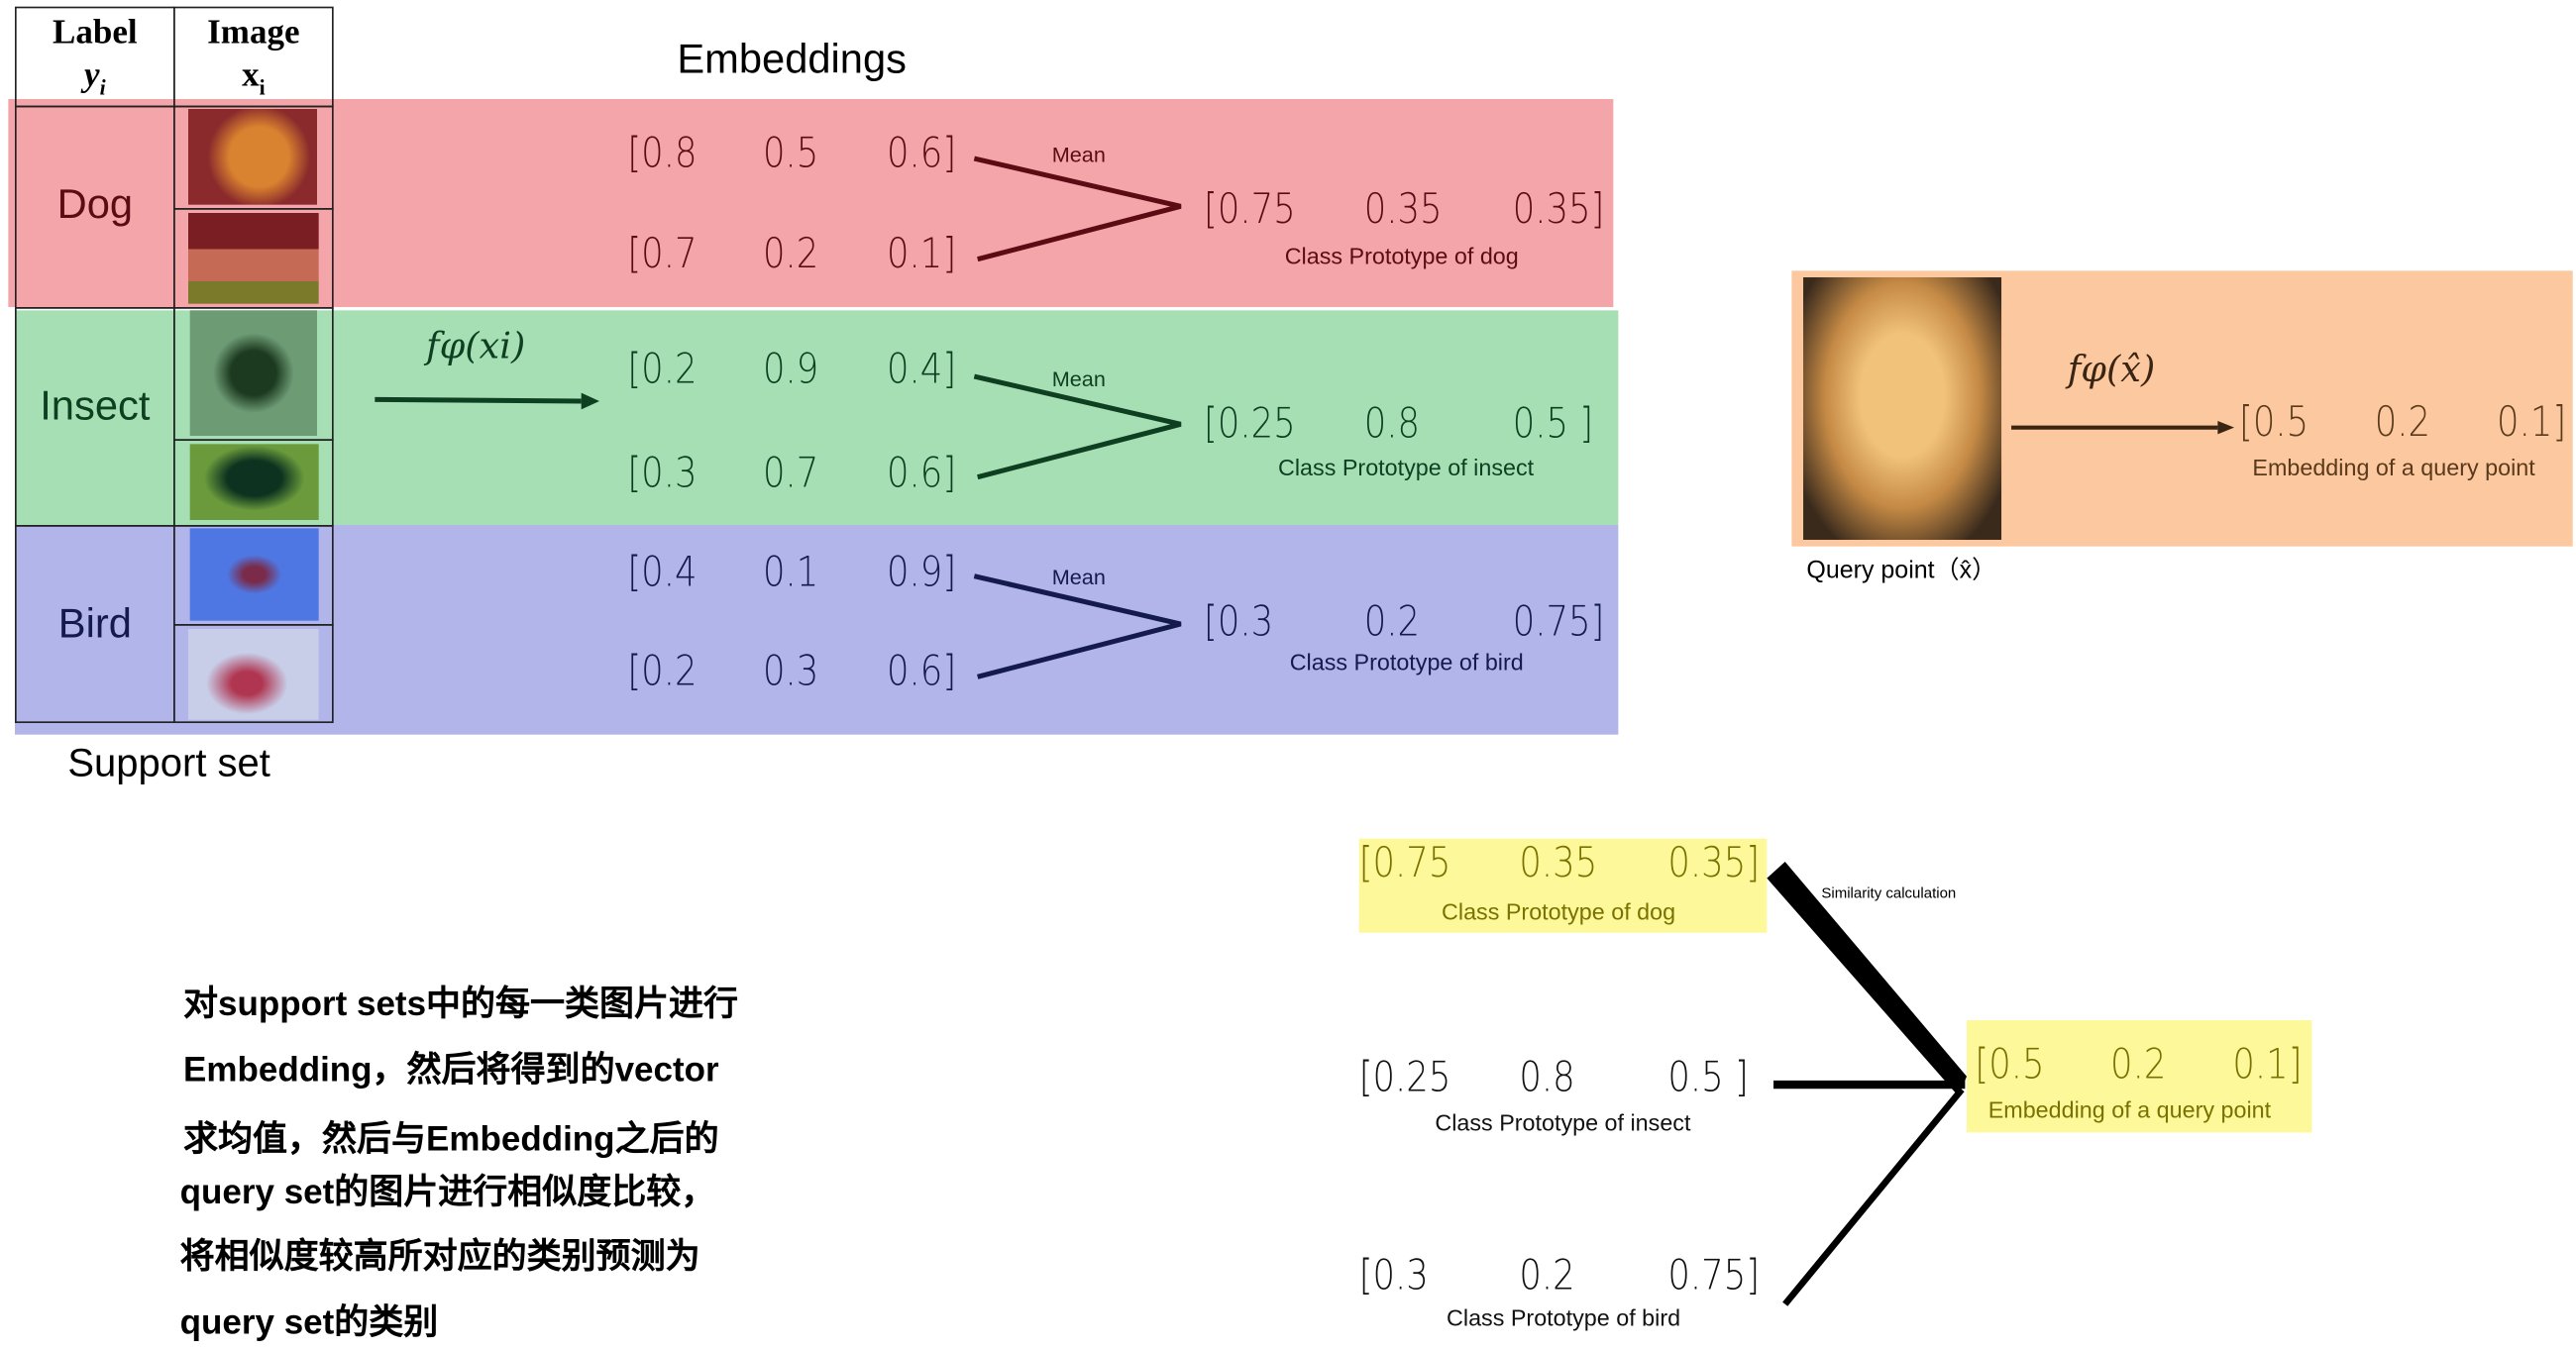 Image resolution: width=2576 pixels, height=1351 pixels. I want to click on embedding-value: 0.4], so click(922, 369).